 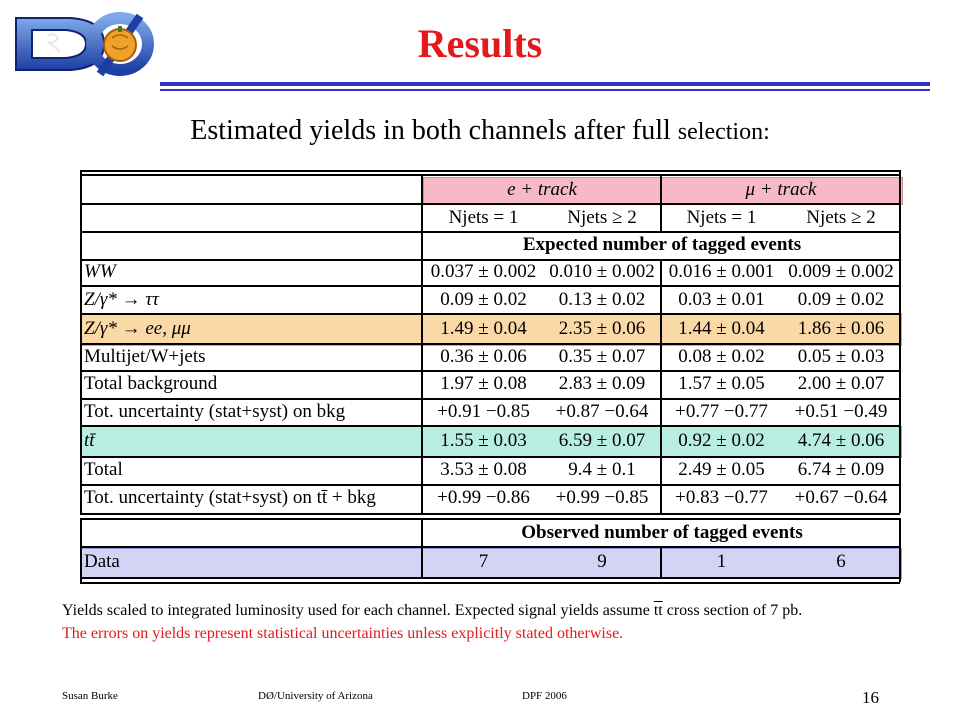 I want to click on row-value: 4.74 ± 0.06, so click(x=841, y=440).